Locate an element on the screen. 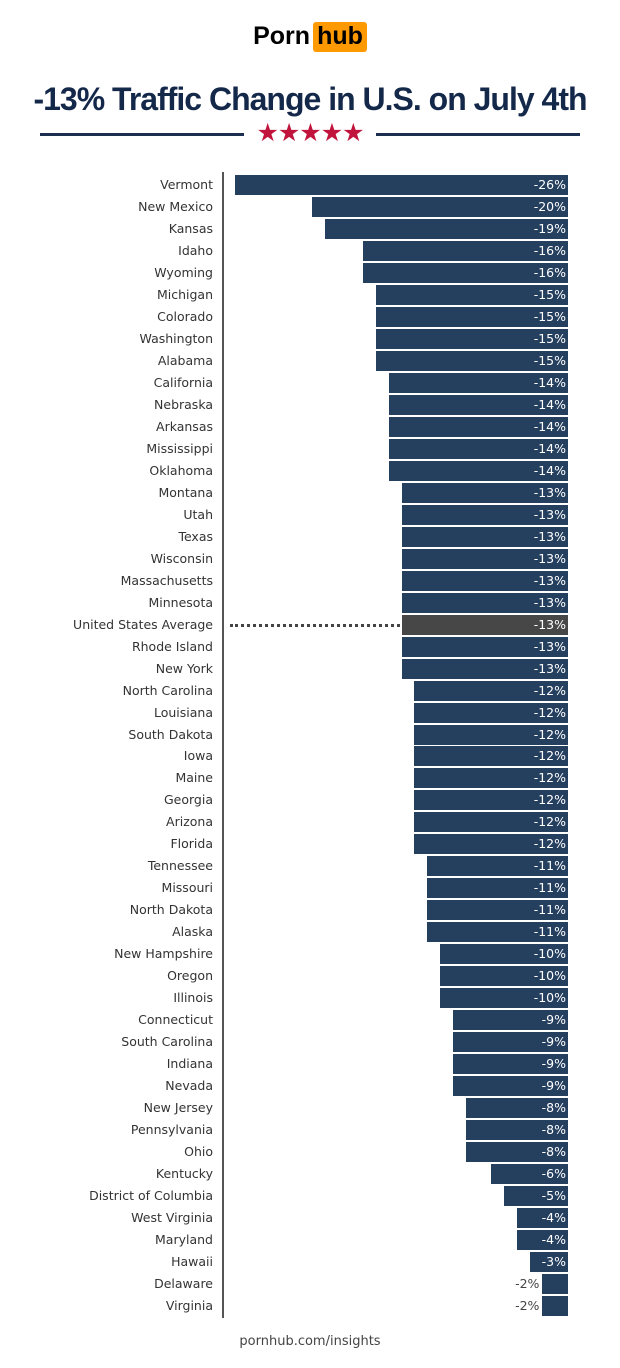  category-label: Minnesota is located at coordinates (180, 602).